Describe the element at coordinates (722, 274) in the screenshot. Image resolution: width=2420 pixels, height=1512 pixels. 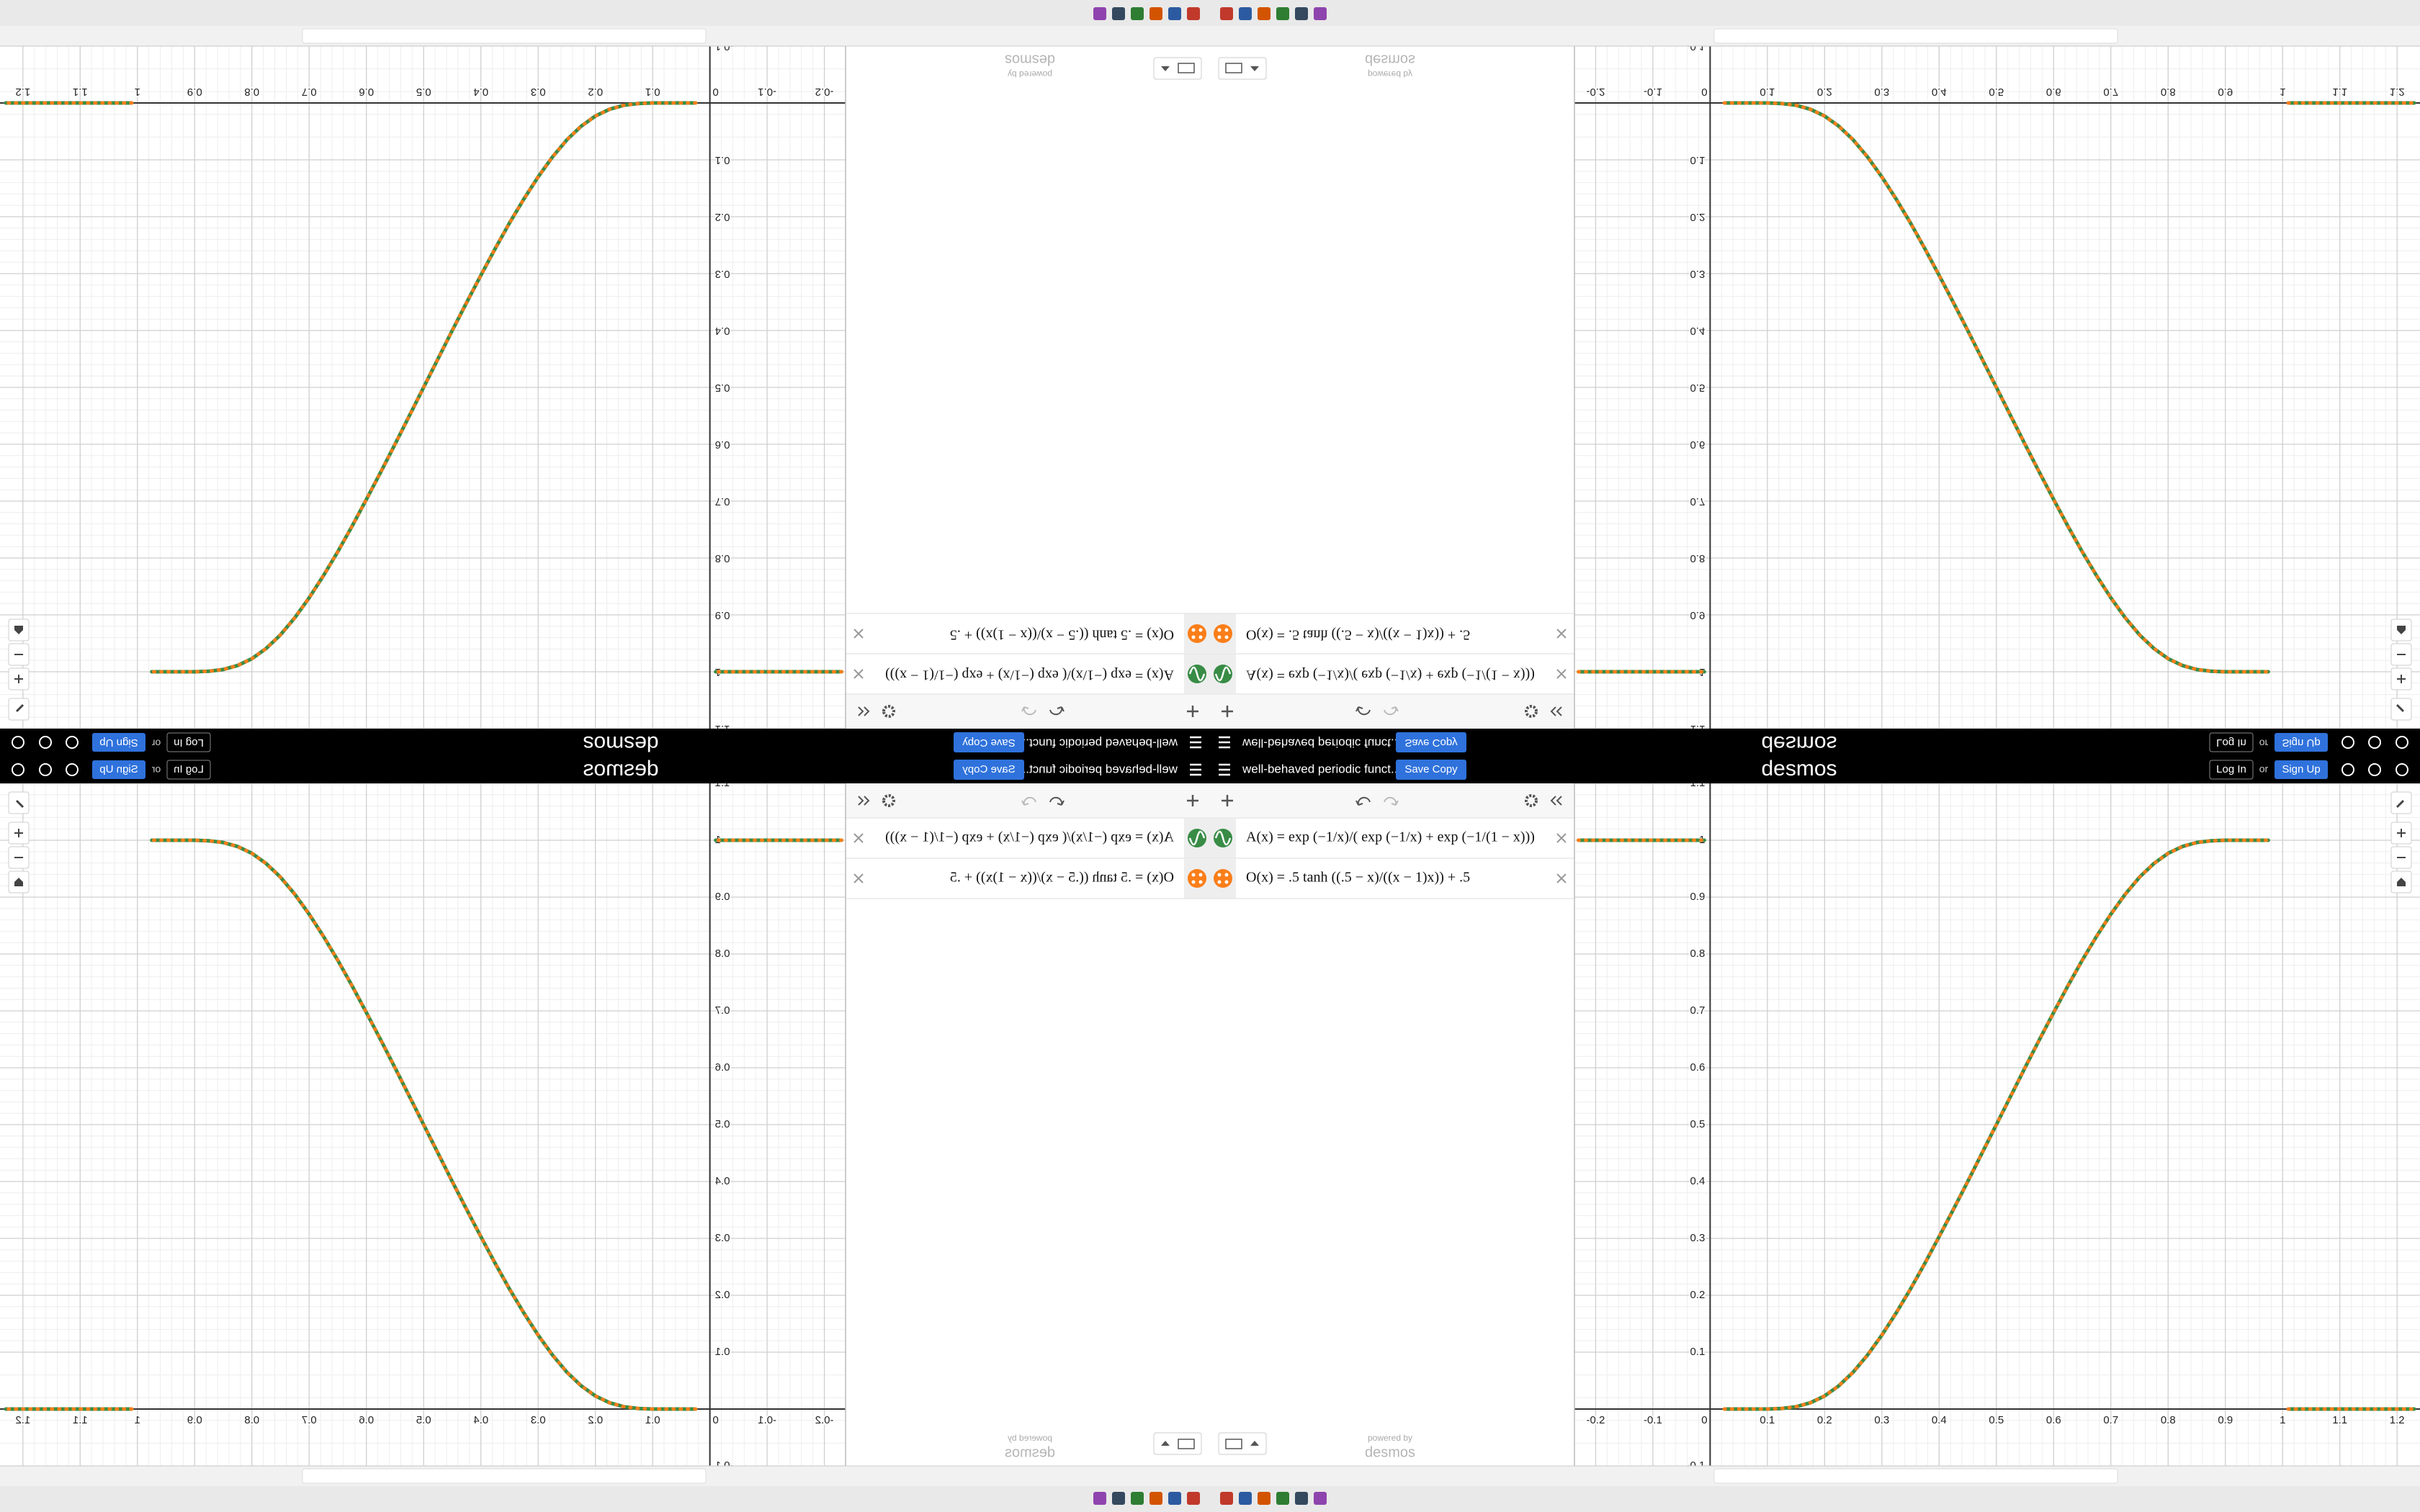
I see `y-tick-label: 0.3` at that location.